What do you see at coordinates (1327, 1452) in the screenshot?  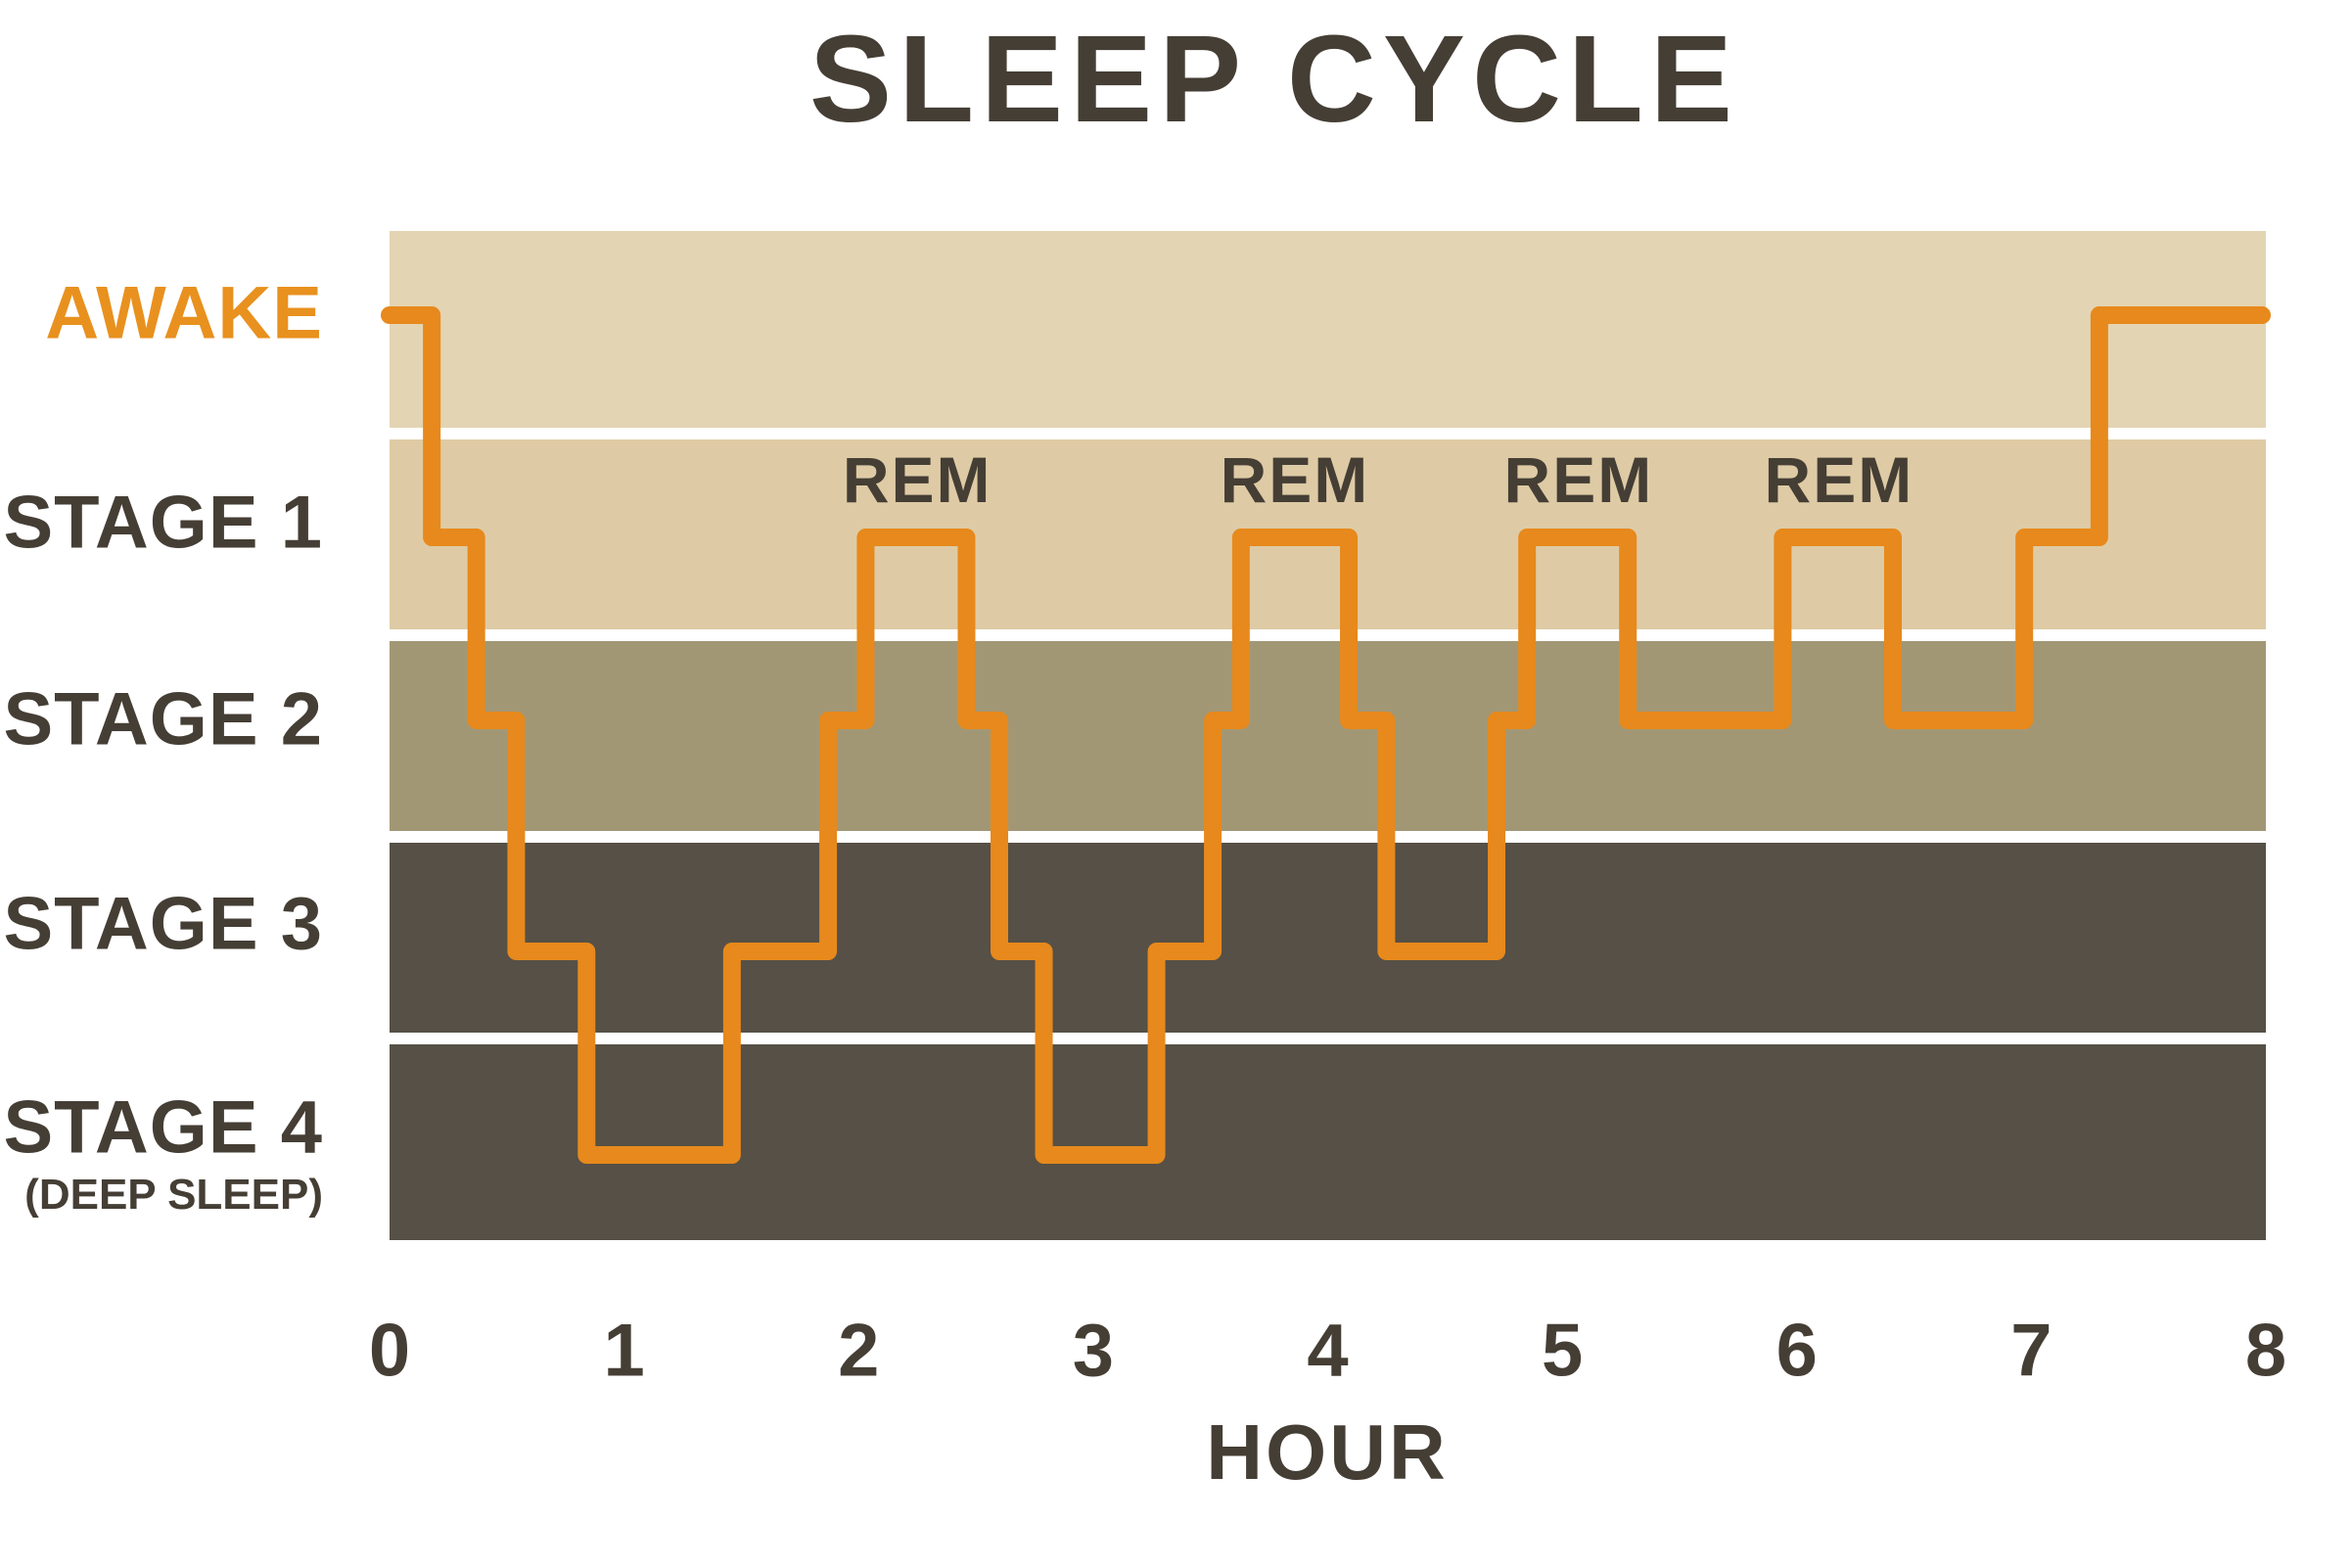 I see `x-axis-title: HOUR` at bounding box center [1327, 1452].